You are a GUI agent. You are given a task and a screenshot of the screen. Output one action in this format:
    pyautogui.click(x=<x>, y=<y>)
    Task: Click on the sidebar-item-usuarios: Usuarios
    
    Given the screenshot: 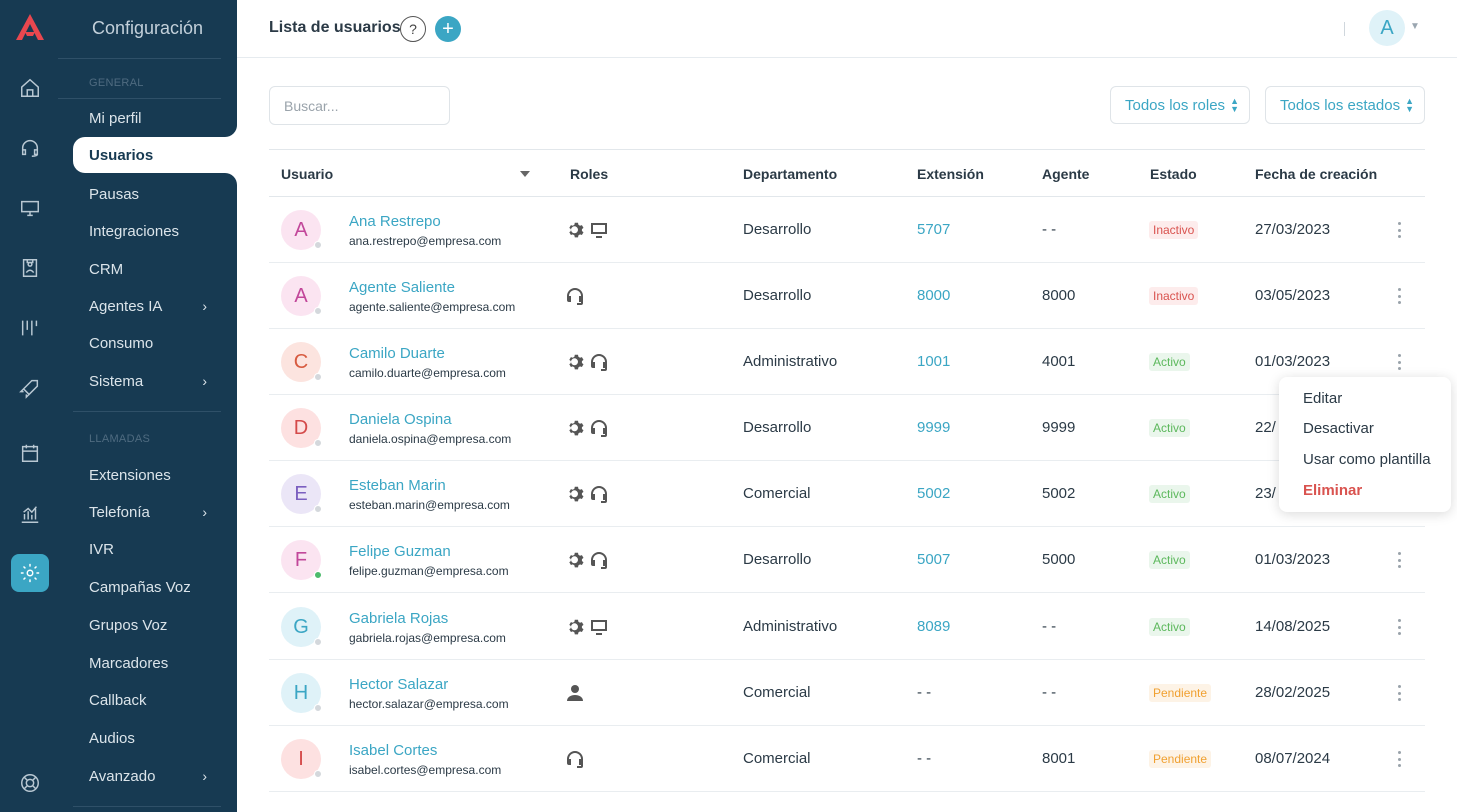 What is the action you would take?
    pyautogui.click(x=155, y=155)
    